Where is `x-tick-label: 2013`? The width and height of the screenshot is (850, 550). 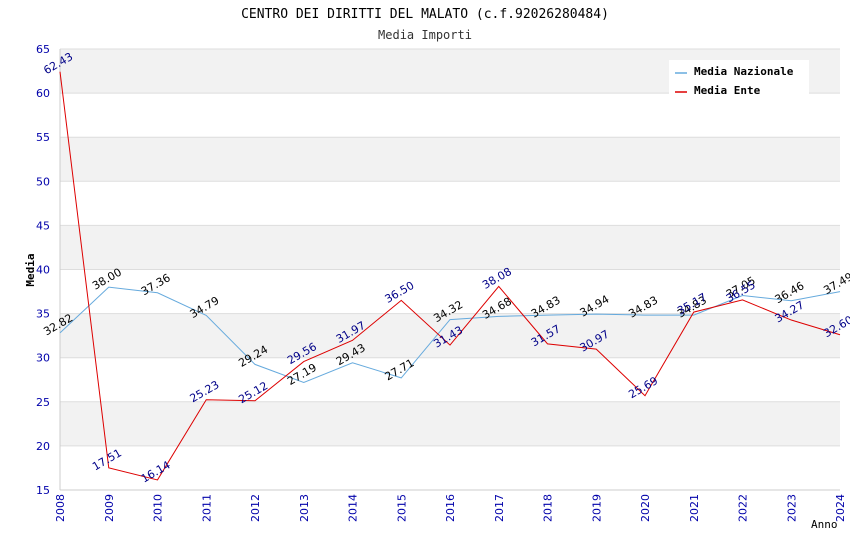 x-tick-label: 2013 is located at coordinates (304, 508).